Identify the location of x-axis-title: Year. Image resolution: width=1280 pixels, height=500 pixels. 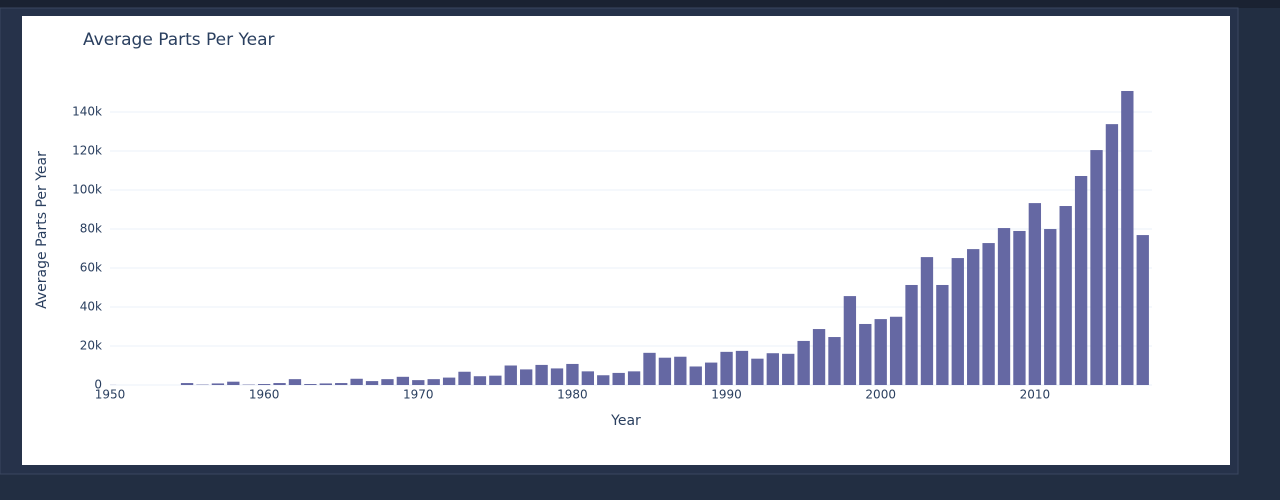
(625, 421).